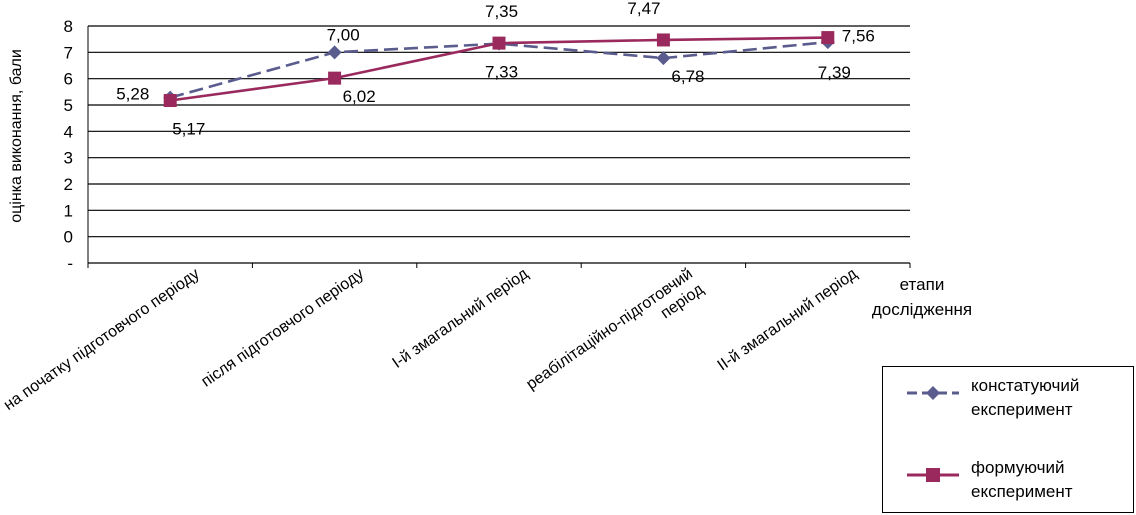  What do you see at coordinates (922, 297) in the screenshot?
I see `x-axis-title: етапи дослідження` at bounding box center [922, 297].